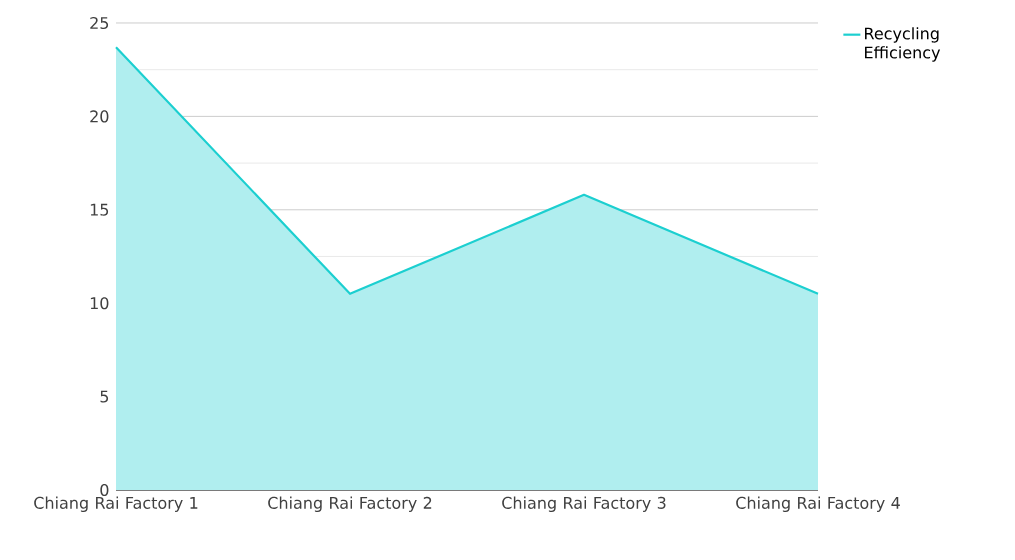 Image resolution: width=1015 pixels, height=560 pixels. What do you see at coordinates (104, 490) in the screenshot?
I see `y-tick-label: 0` at bounding box center [104, 490].